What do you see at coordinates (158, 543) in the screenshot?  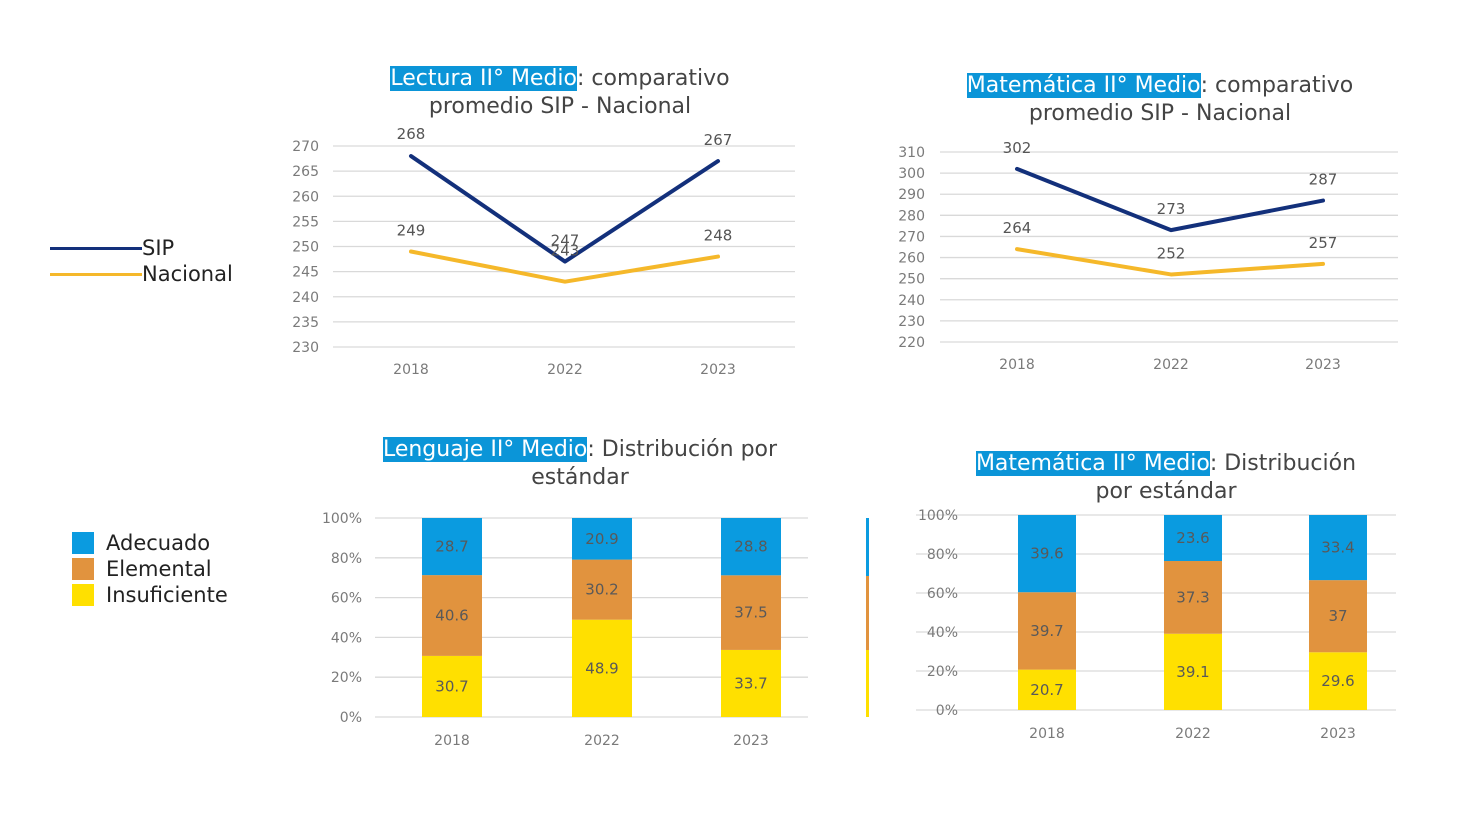 I see `legend-label-adecuado: Adecuado` at bounding box center [158, 543].